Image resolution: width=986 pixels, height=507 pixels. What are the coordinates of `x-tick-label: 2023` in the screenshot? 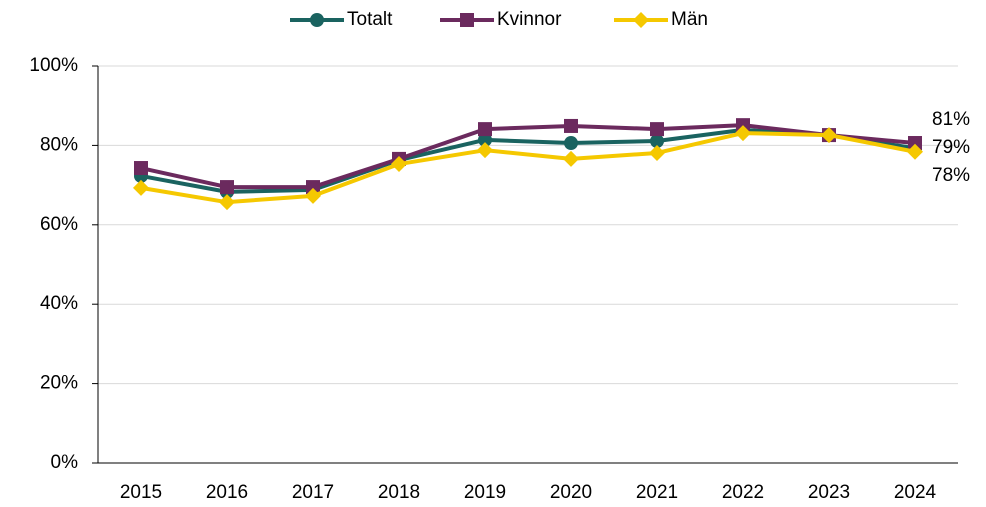 It's located at (829, 492).